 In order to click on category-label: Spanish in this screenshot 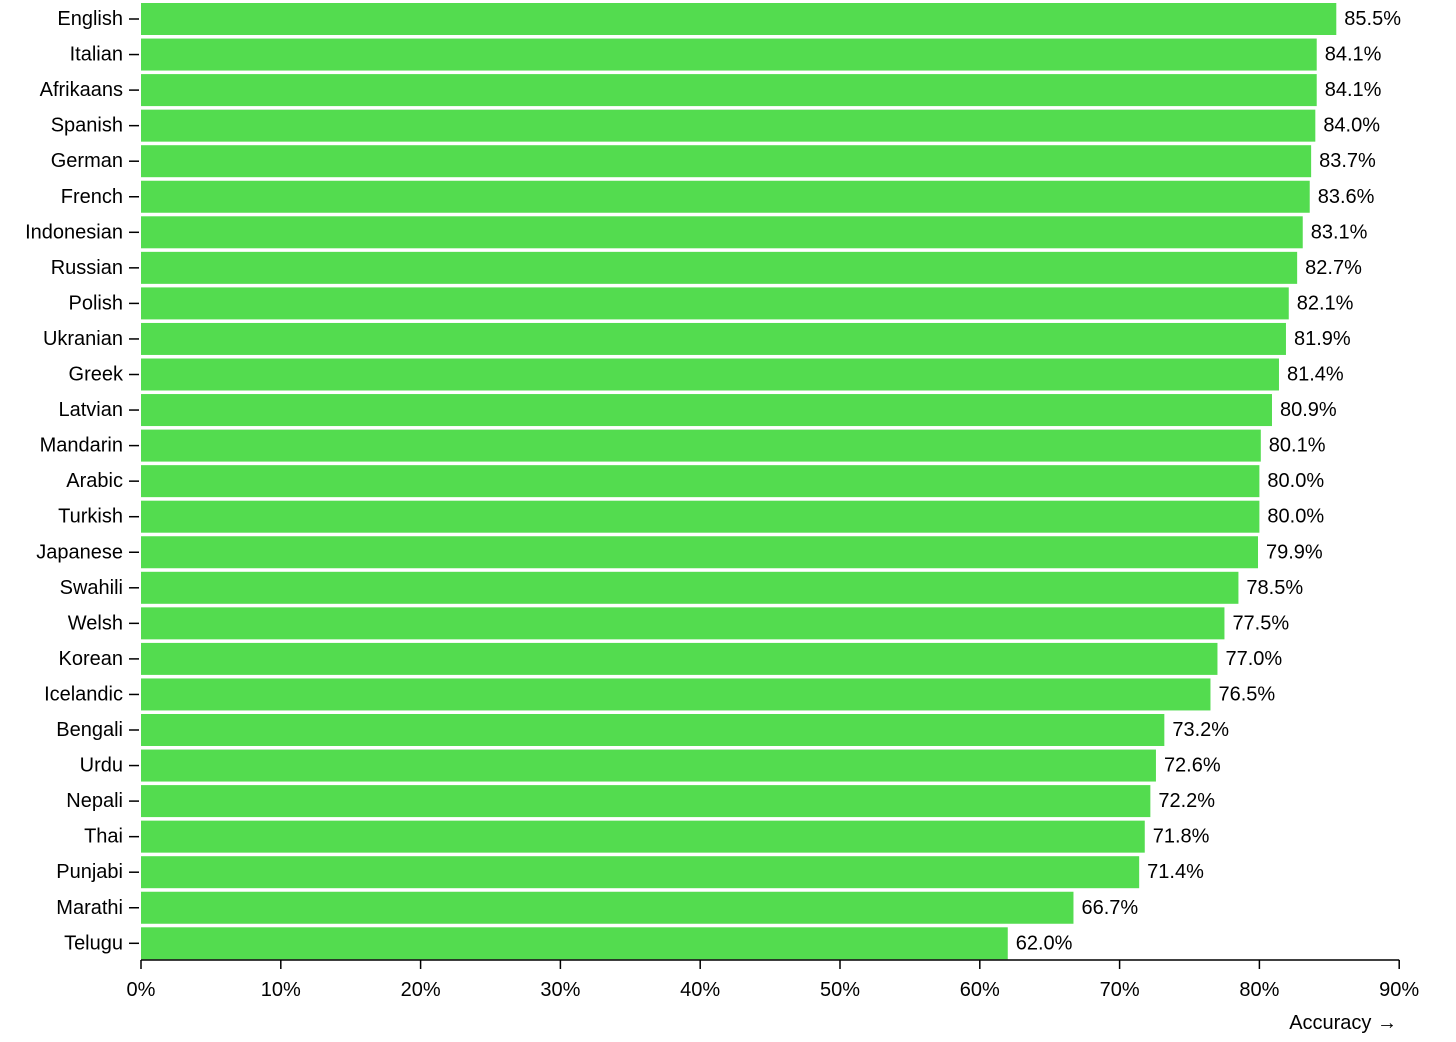, I will do `click(87, 126)`.